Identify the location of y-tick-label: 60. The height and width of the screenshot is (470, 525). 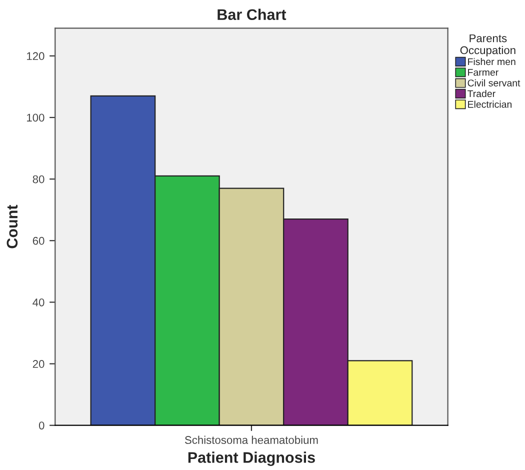
(38, 240).